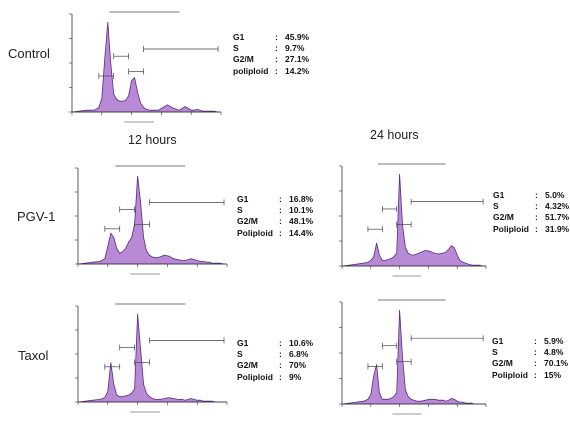  I want to click on stat-row-s: S:10.1%, so click(275, 210).